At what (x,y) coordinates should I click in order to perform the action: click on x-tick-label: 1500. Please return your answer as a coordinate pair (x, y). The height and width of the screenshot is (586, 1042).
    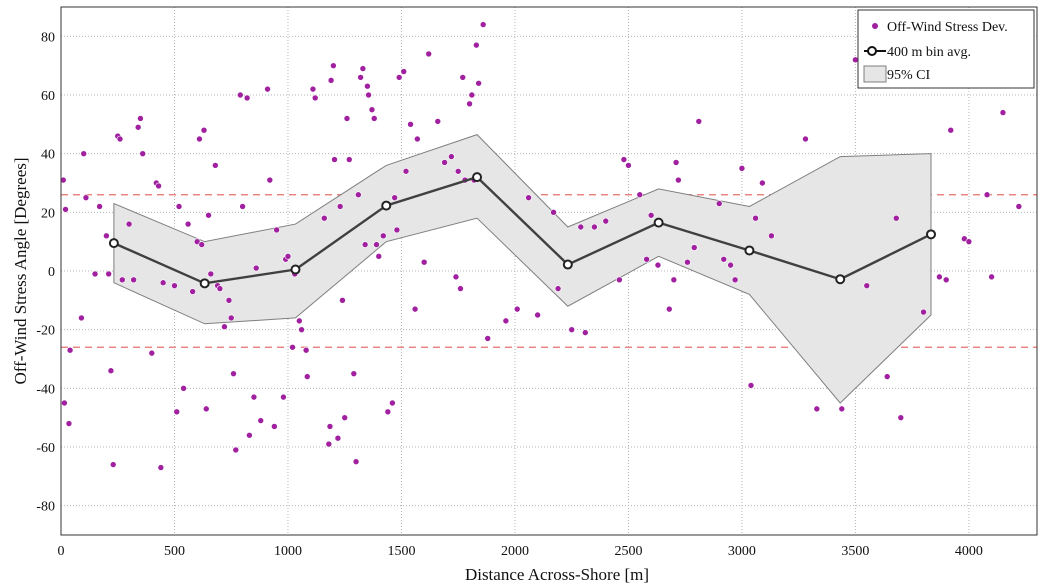
    Looking at the image, I should click on (401, 551).